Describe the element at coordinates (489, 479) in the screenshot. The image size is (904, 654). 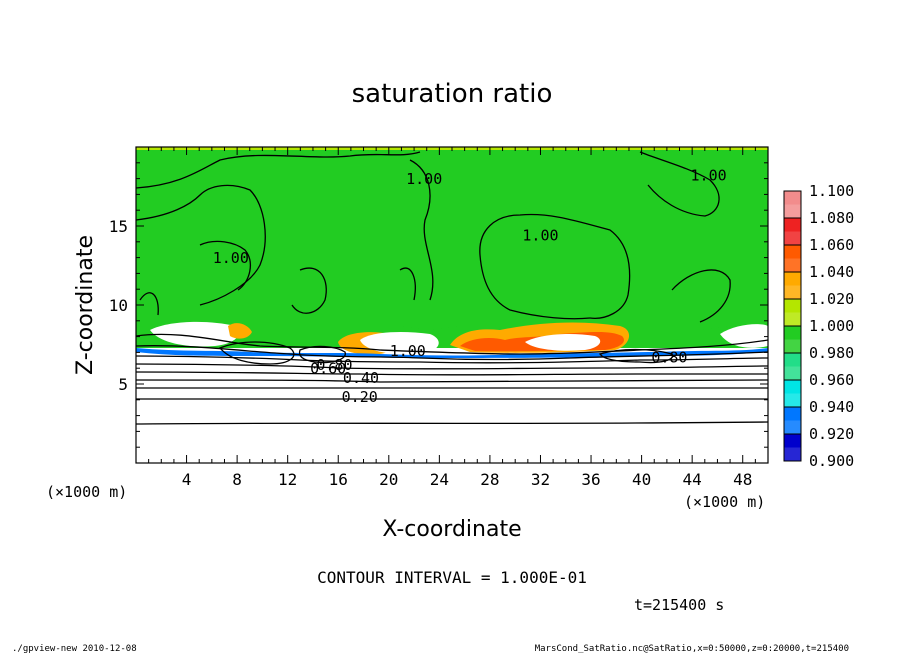
I see `x-tick-label: 28` at that location.